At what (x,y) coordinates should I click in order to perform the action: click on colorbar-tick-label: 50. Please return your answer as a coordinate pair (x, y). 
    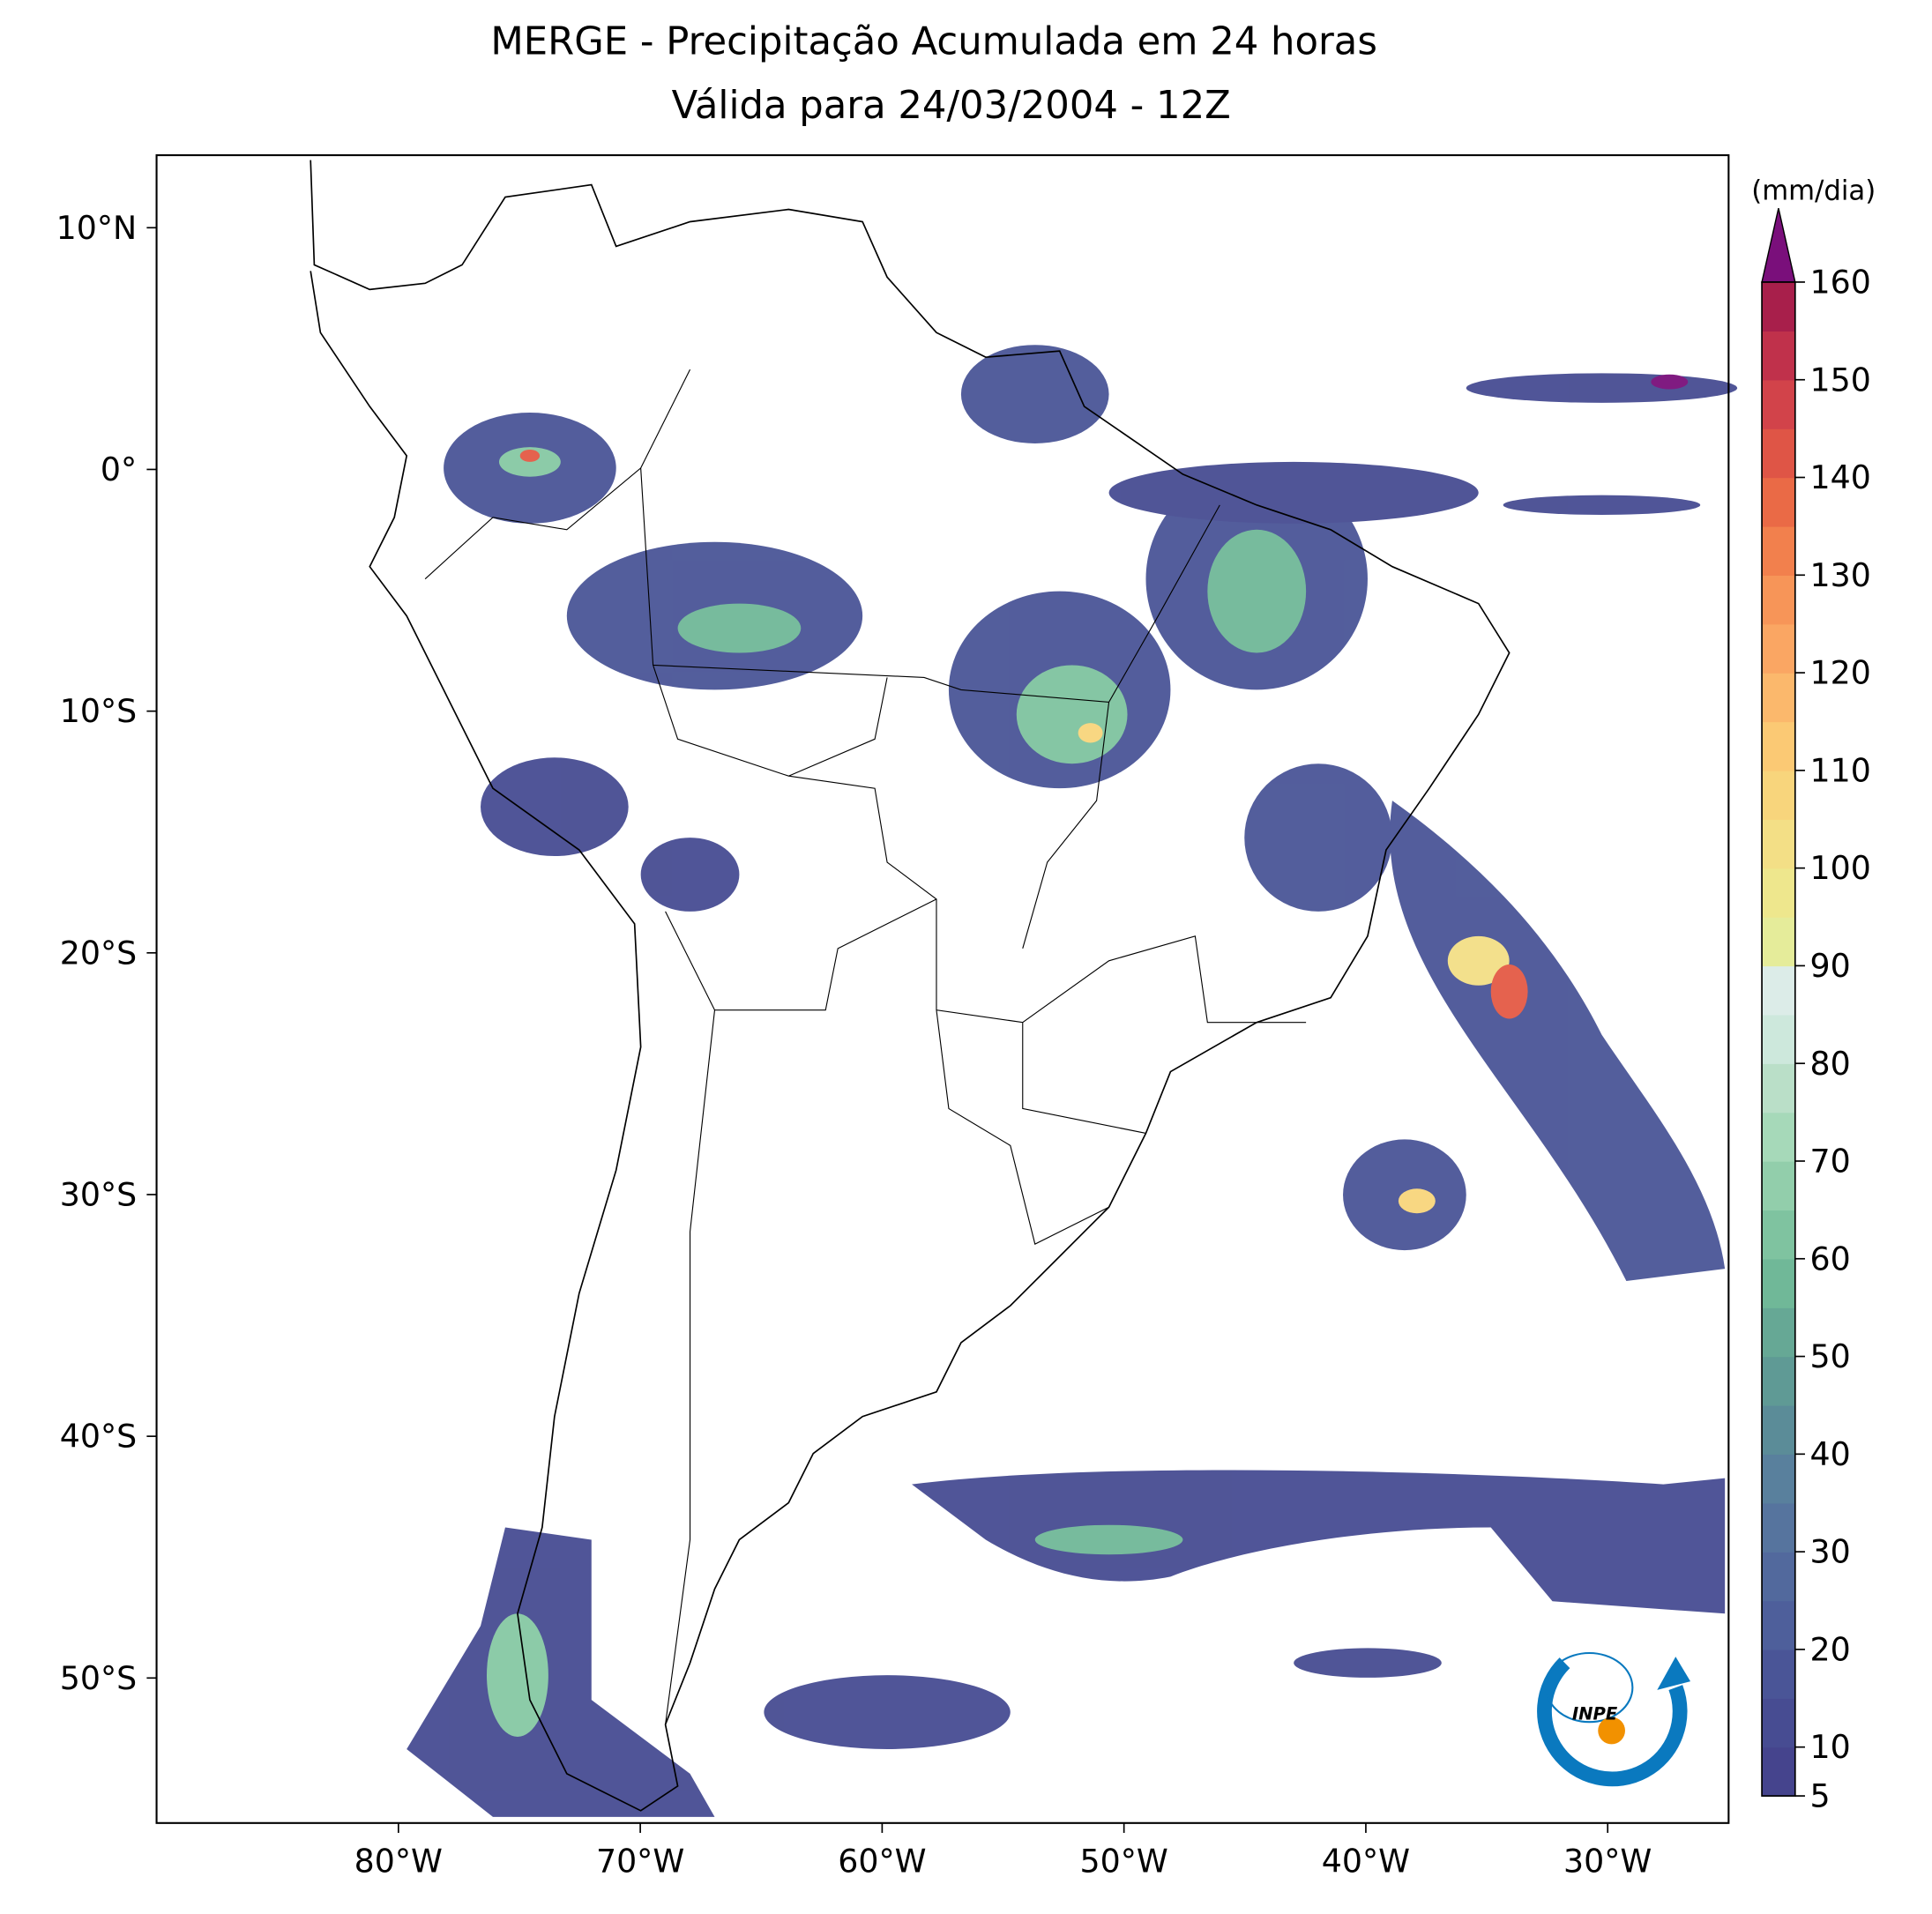
    Looking at the image, I should click on (1830, 1356).